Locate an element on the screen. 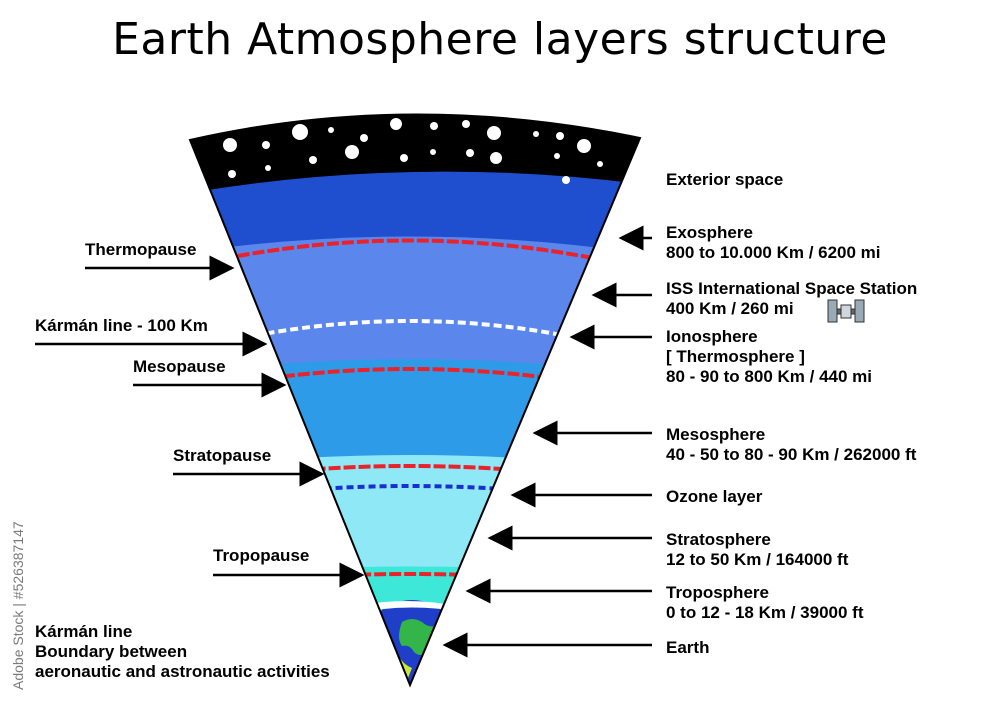 This screenshot has height=707, width=1000. iss-icon is located at coordinates (846, 311).